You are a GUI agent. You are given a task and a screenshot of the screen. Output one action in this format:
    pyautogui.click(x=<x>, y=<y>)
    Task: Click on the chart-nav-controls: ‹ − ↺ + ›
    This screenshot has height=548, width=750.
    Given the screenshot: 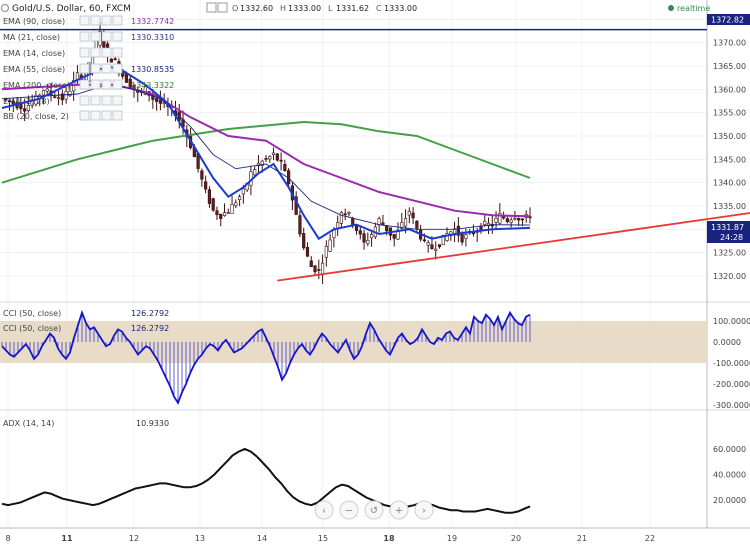 What is the action you would take?
    pyautogui.click(x=374, y=510)
    